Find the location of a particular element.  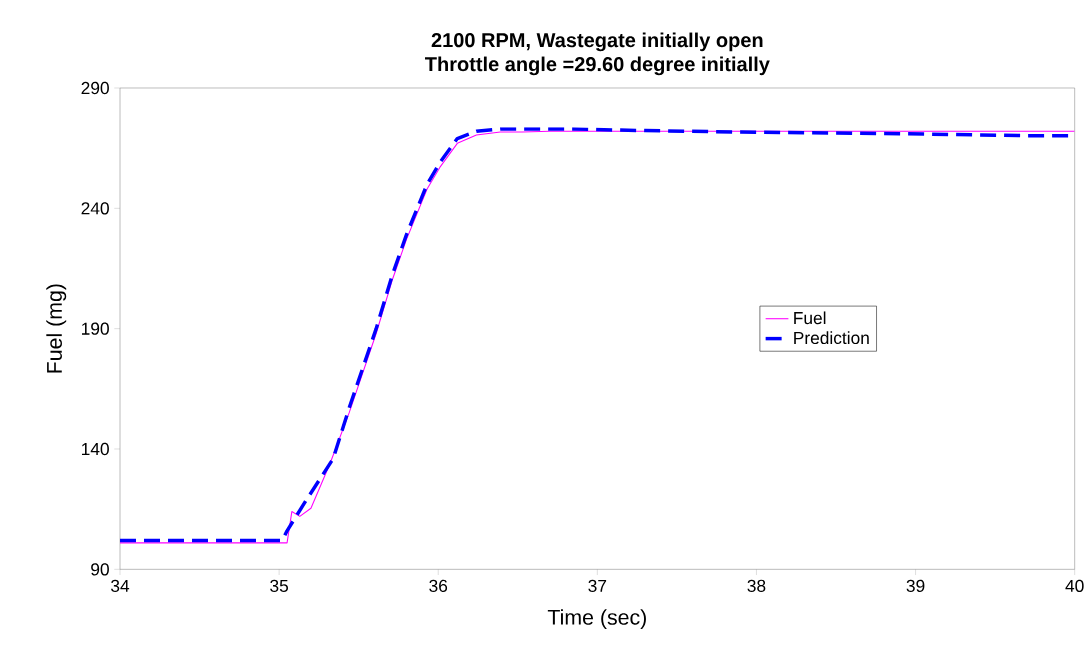

y-tick-label: 140 is located at coordinates (95, 449).